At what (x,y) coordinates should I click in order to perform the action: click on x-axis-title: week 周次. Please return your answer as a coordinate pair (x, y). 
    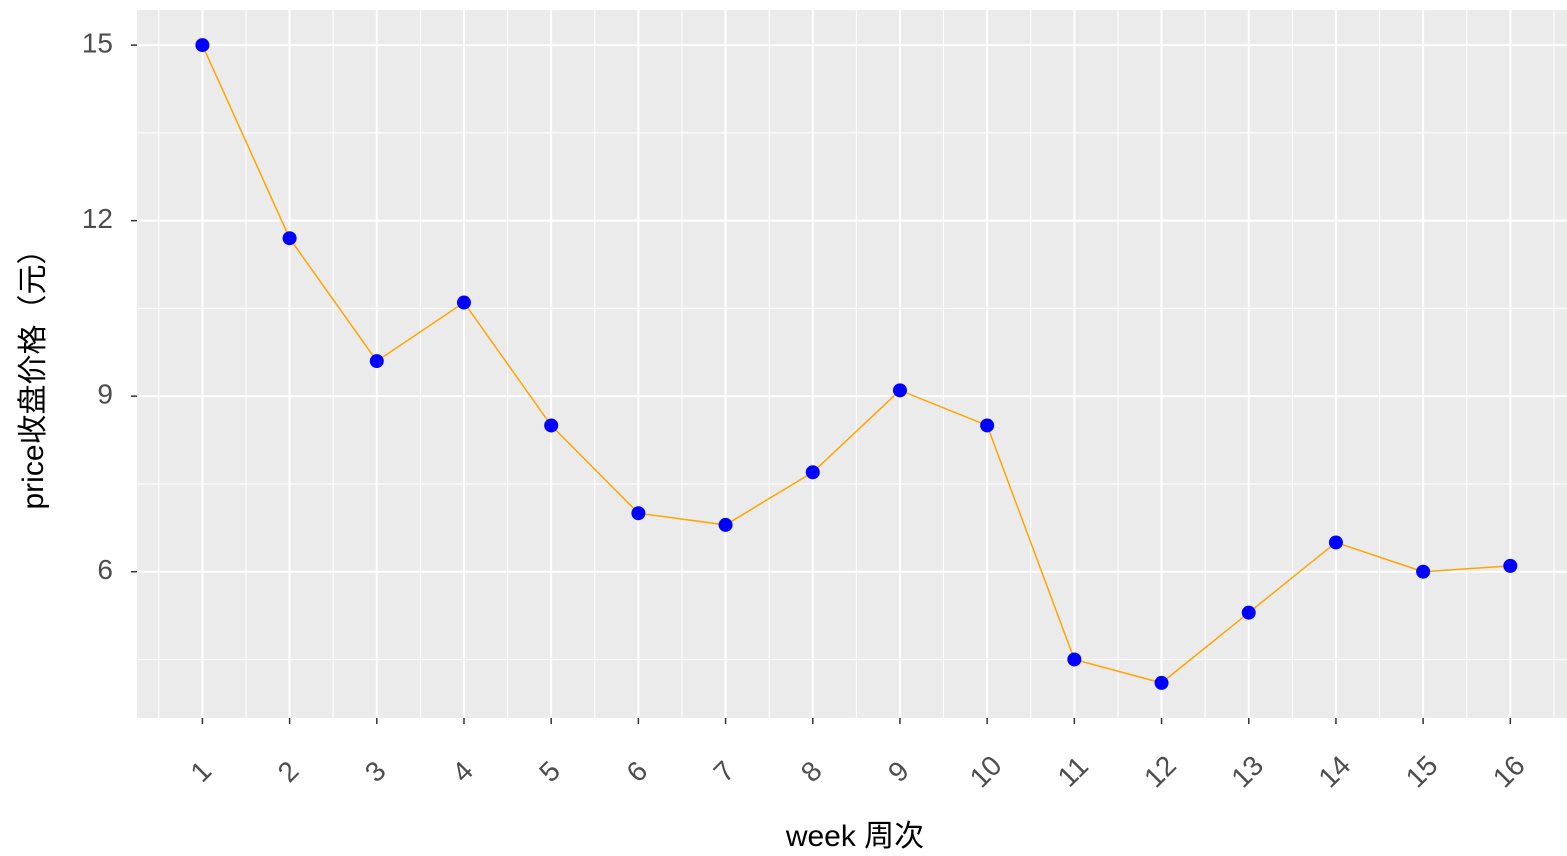
    Looking at the image, I should click on (854, 836).